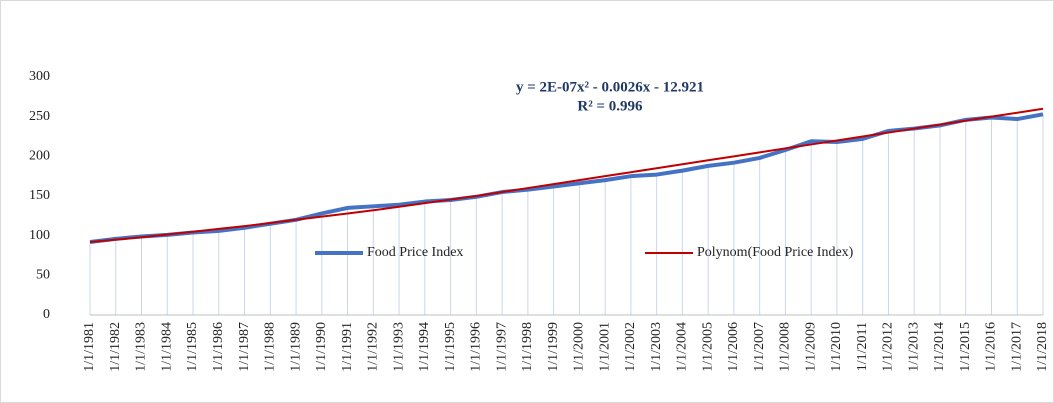 The height and width of the screenshot is (403, 1054). I want to click on x-tick-label: 1/1/1986, so click(218, 347).